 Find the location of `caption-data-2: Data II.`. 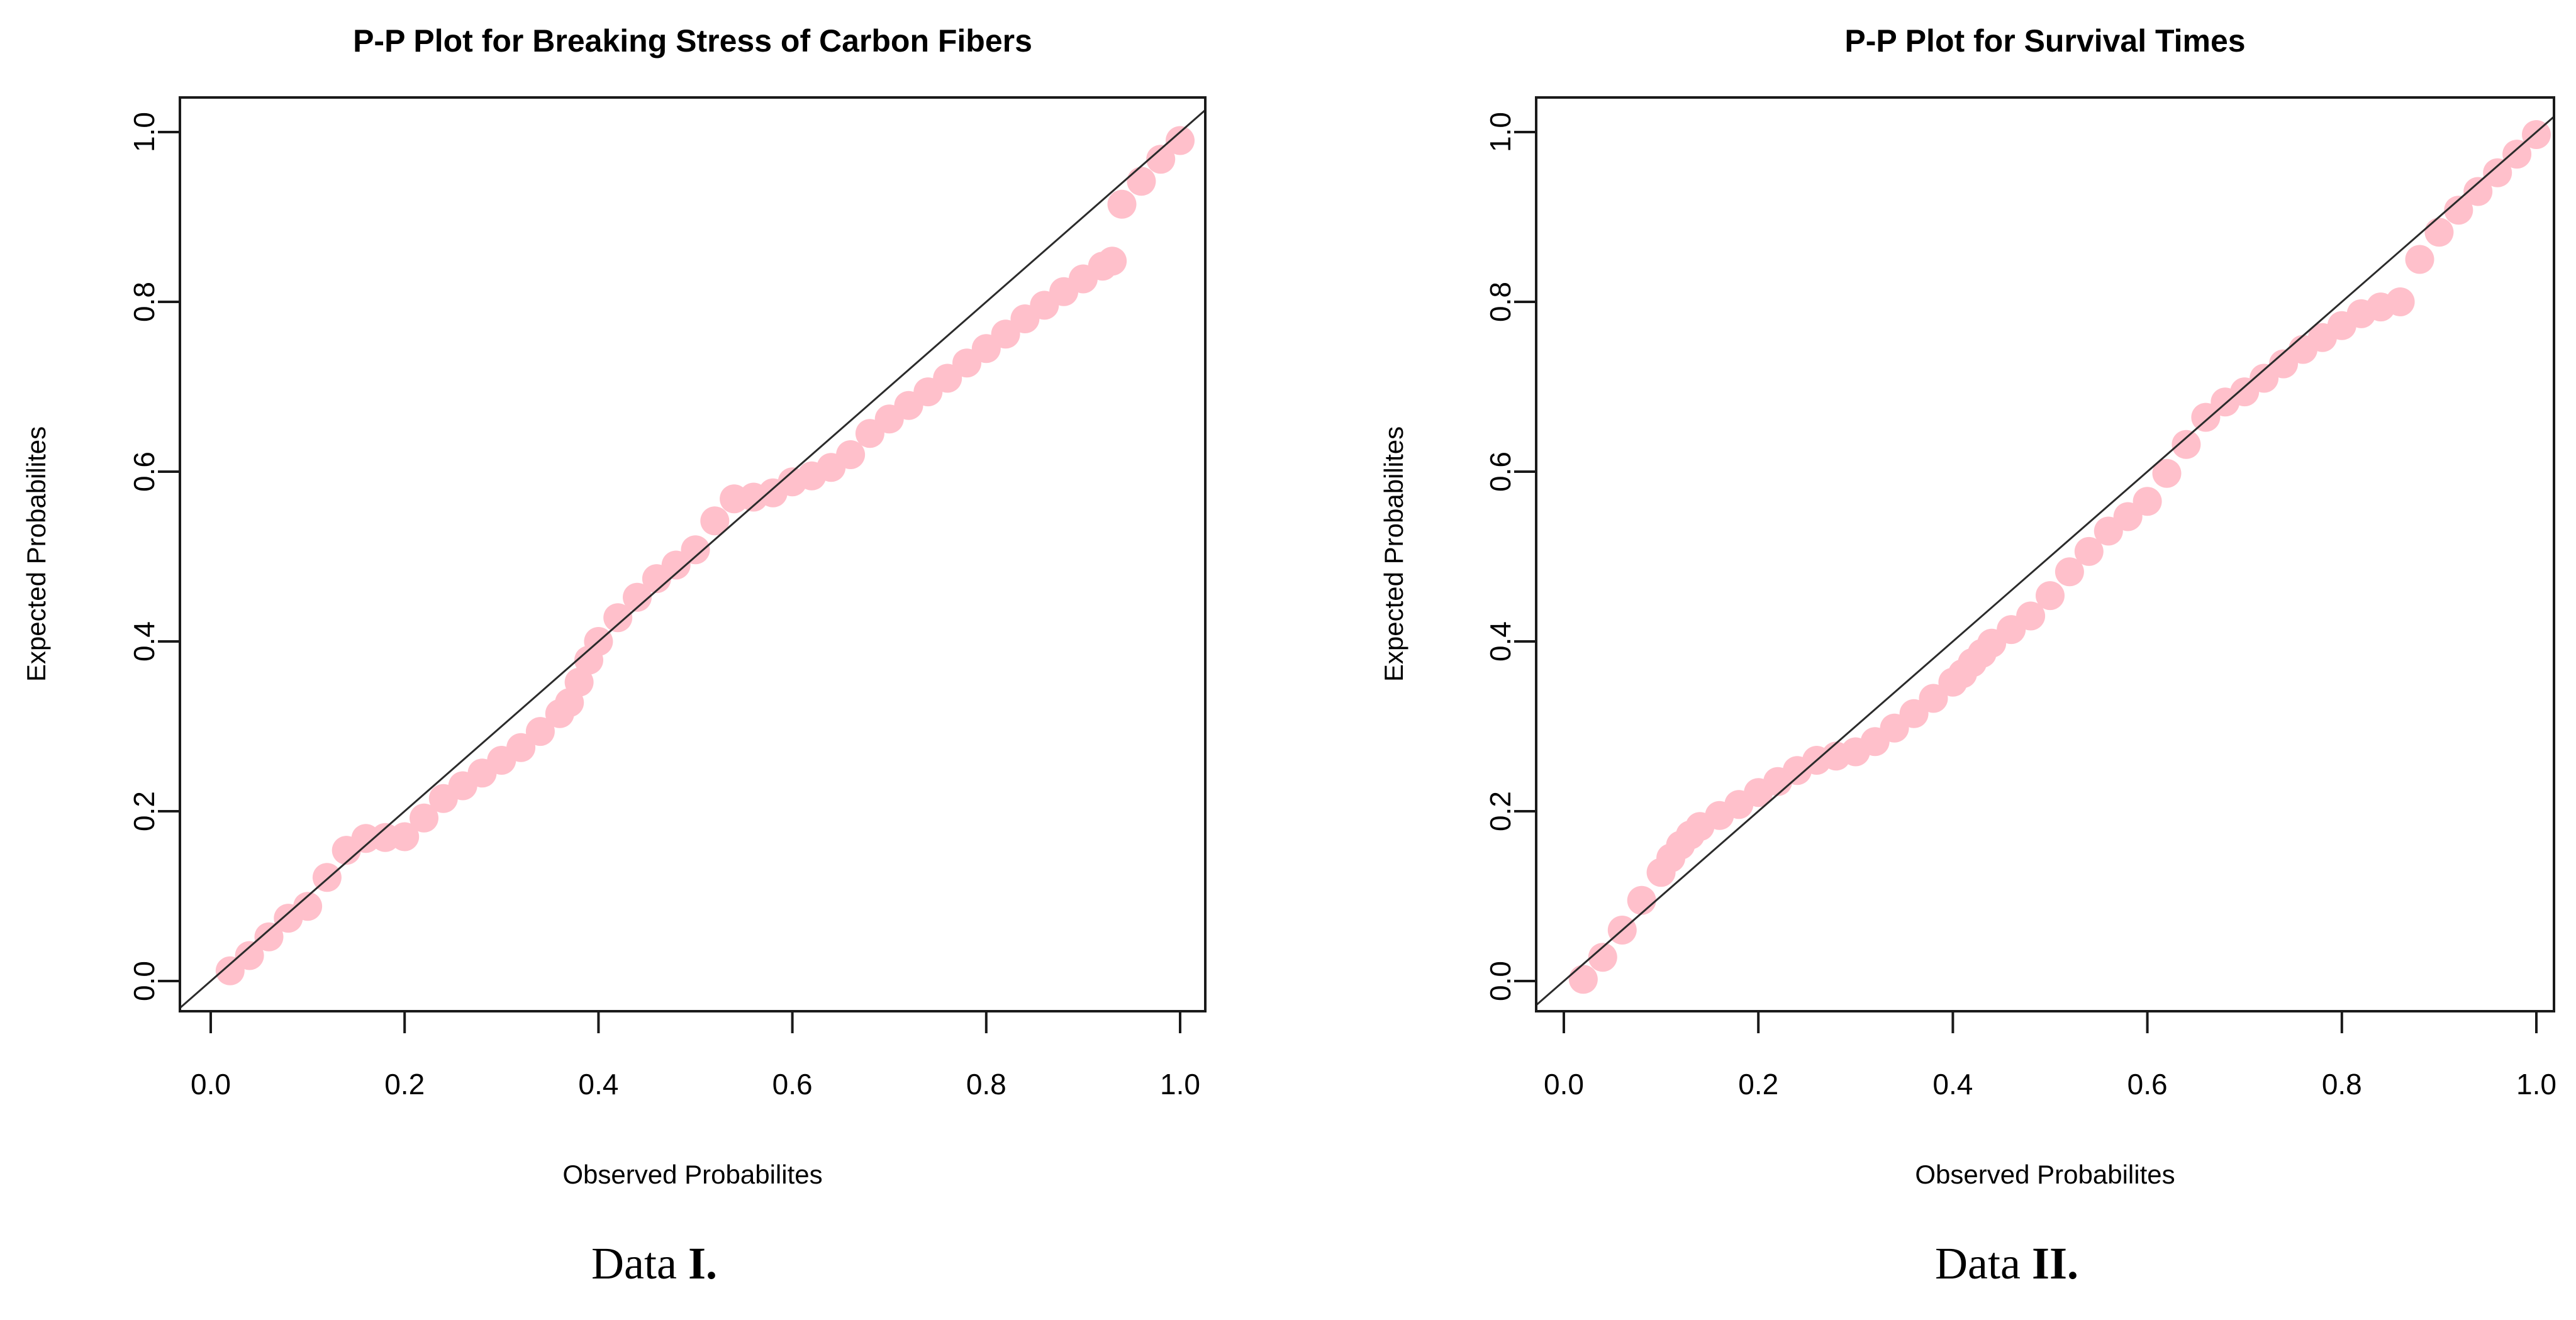

caption-data-2: Data II. is located at coordinates (1967, 1272).